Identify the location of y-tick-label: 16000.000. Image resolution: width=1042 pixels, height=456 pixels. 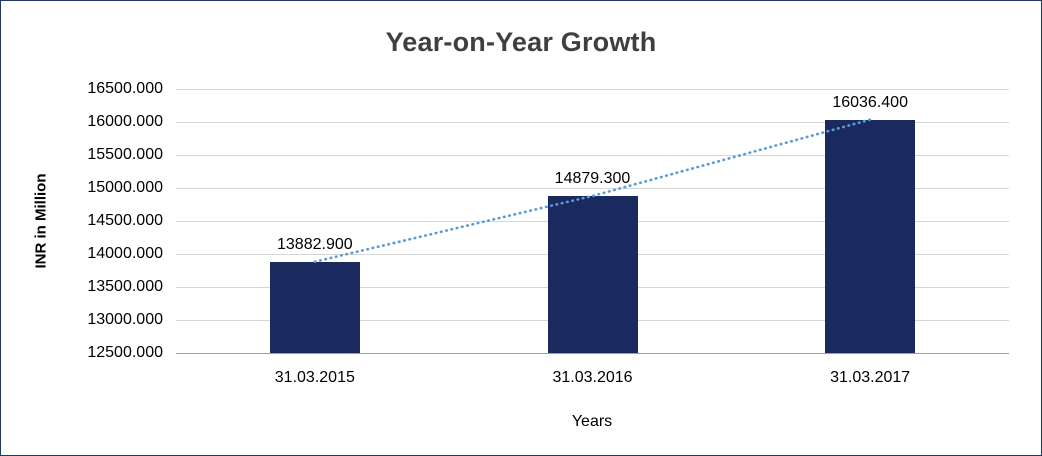
(125, 121).